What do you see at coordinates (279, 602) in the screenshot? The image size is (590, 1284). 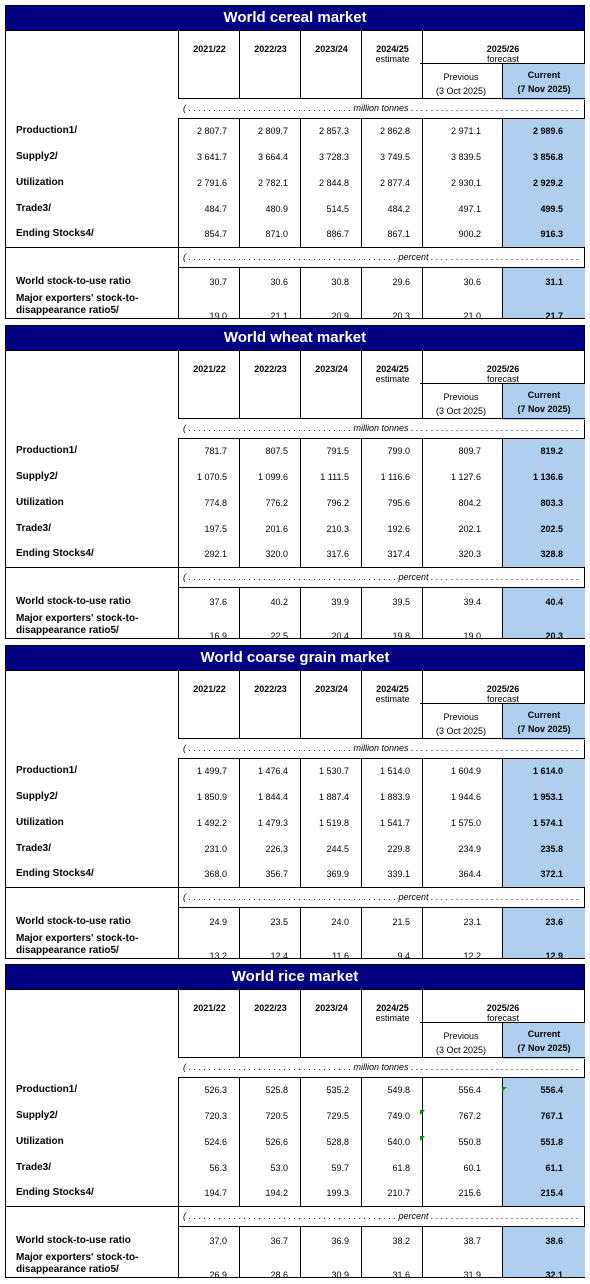 I see `cell-stock_to_use: 40.2` at bounding box center [279, 602].